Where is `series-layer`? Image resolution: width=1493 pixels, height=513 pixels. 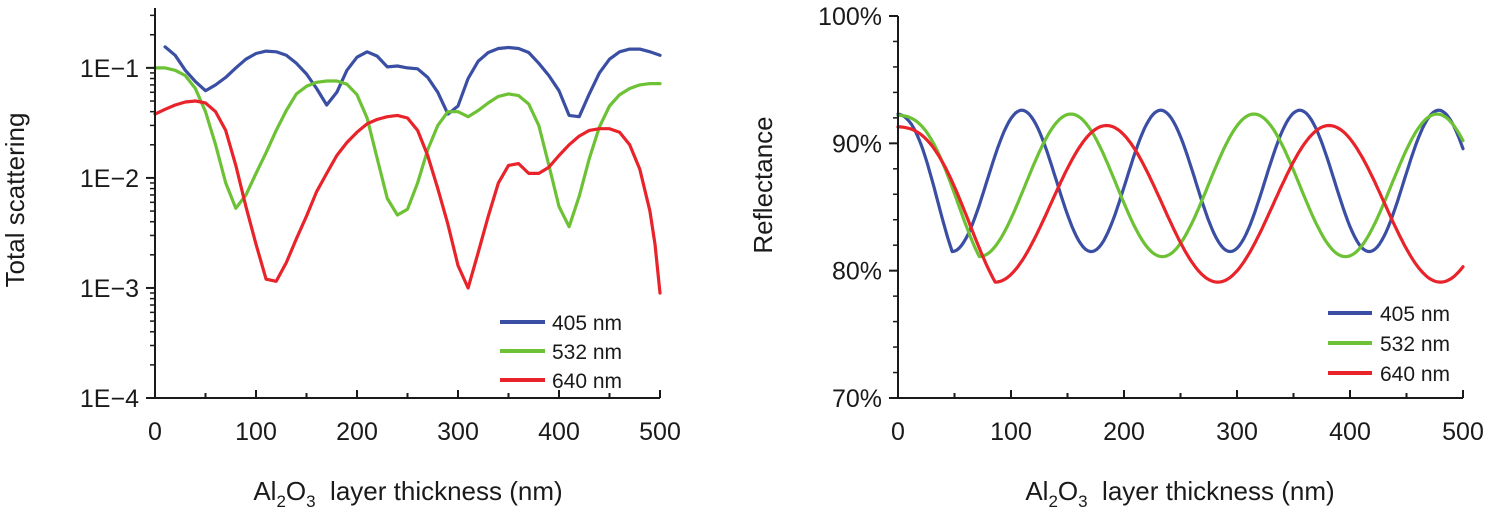
series-layer is located at coordinates (1180, 196).